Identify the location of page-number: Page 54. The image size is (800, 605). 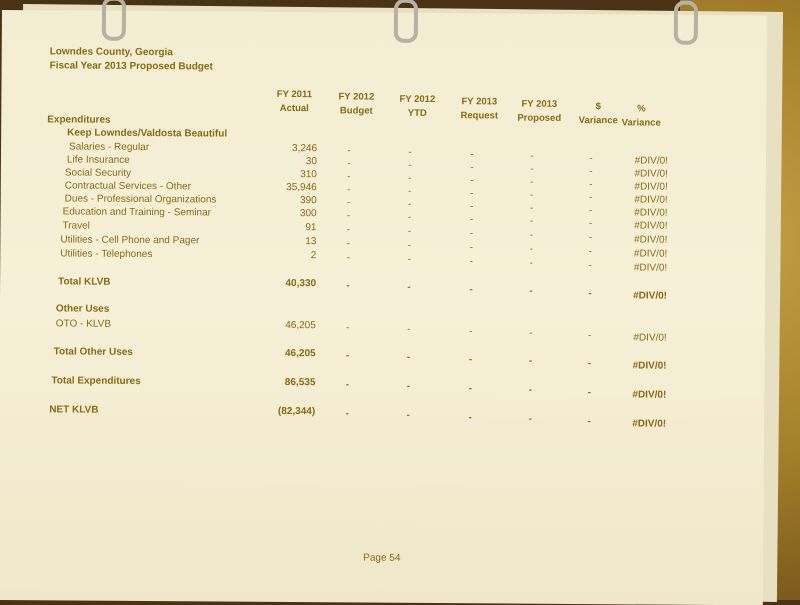
(382, 558).